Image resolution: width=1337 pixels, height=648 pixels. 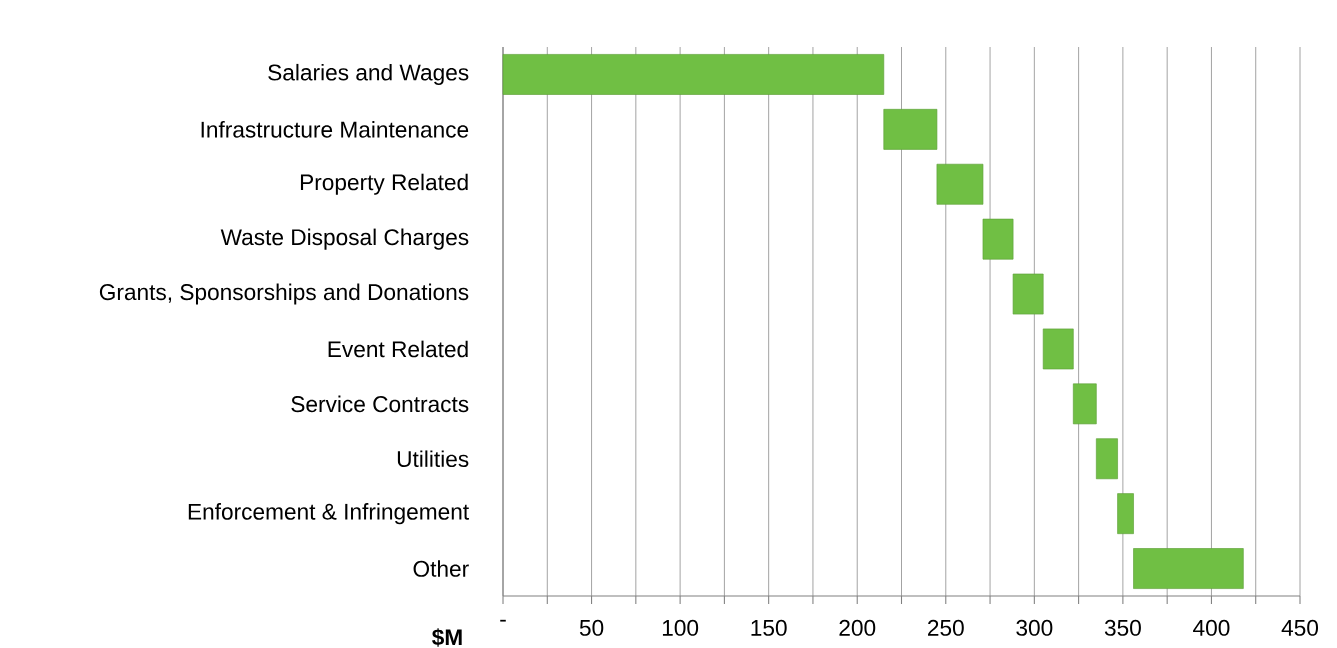 What do you see at coordinates (591, 627) in the screenshot?
I see `x-tick-label: 50` at bounding box center [591, 627].